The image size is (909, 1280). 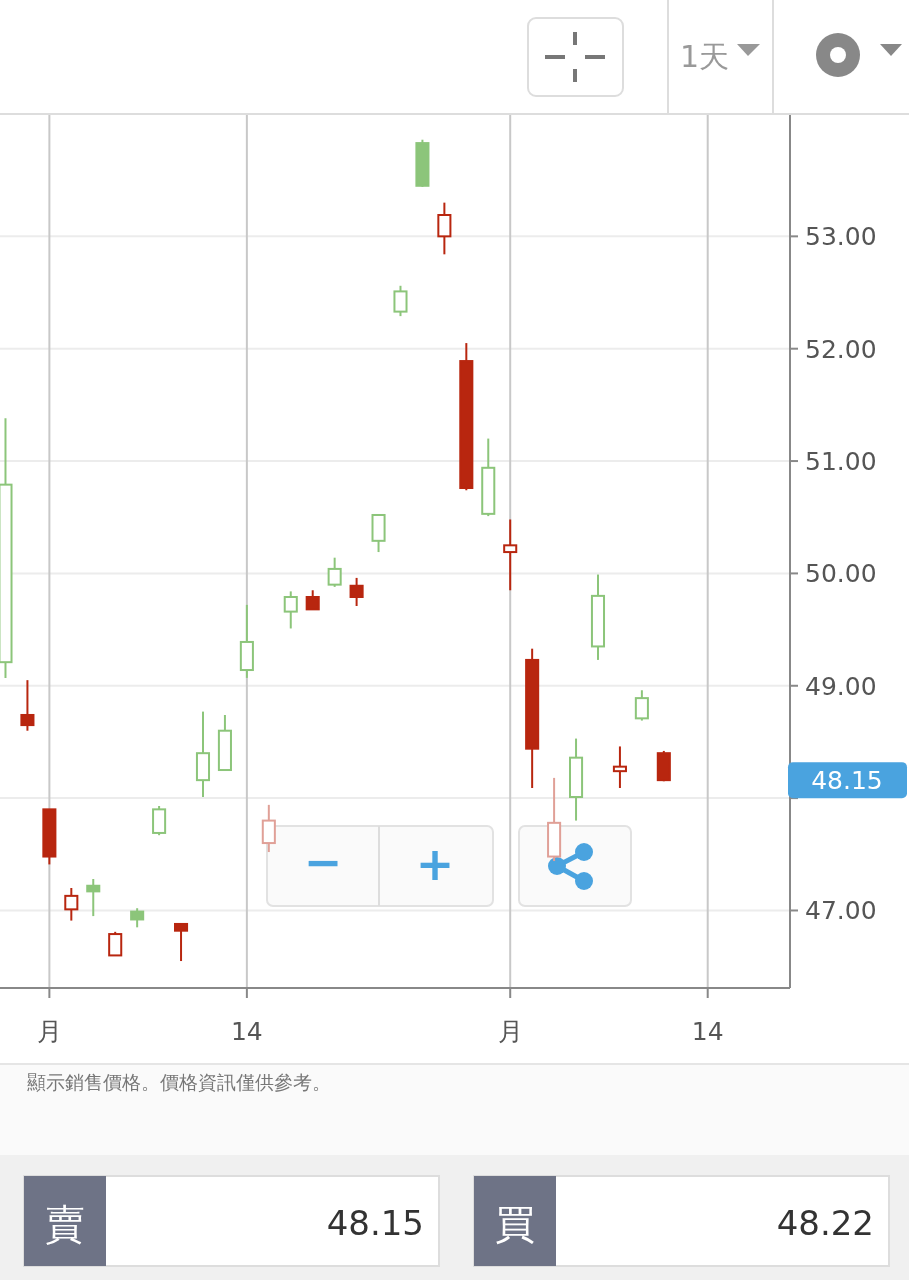 What do you see at coordinates (323, 862) in the screenshot?
I see `annotation: −` at bounding box center [323, 862].